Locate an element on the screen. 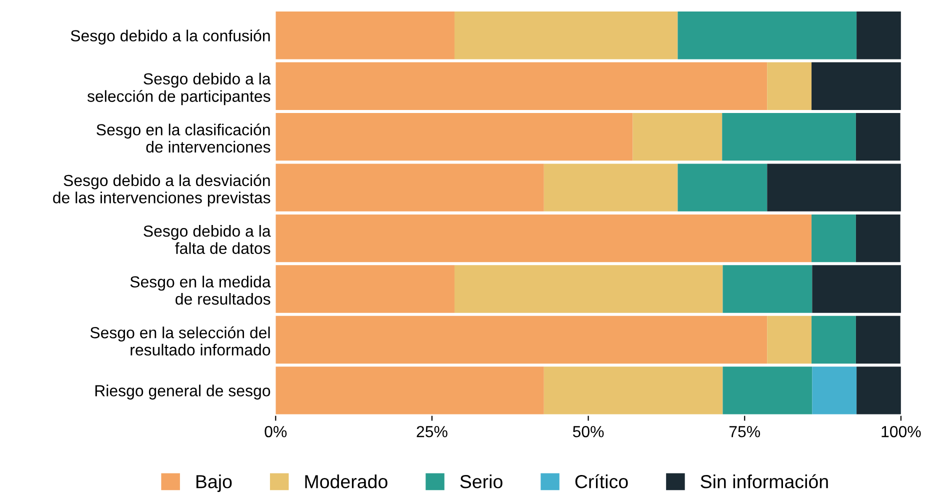 The image size is (925, 501). x-tick-label: 50% is located at coordinates (588, 432).